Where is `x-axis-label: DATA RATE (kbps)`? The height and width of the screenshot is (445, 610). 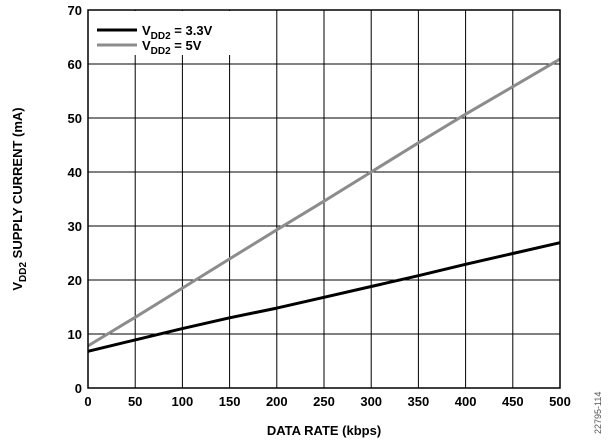
x-axis-label: DATA RATE (kbps) is located at coordinates (324, 430).